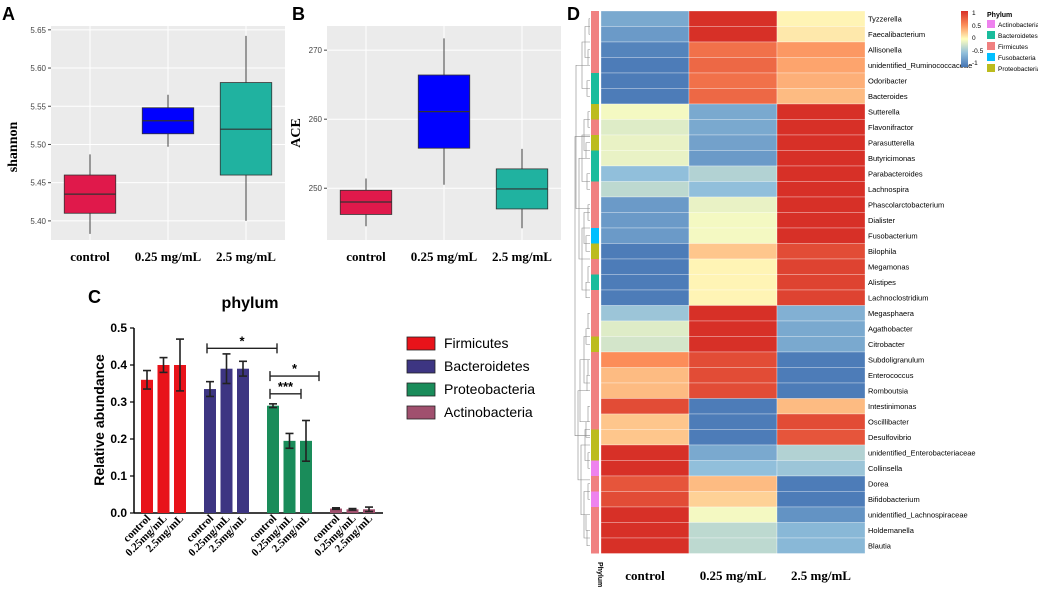 Image resolution: width=1038 pixels, height=590 pixels. Describe the element at coordinates (891, 375) in the screenshot. I see `d-row-label: Enterococcus` at that location.